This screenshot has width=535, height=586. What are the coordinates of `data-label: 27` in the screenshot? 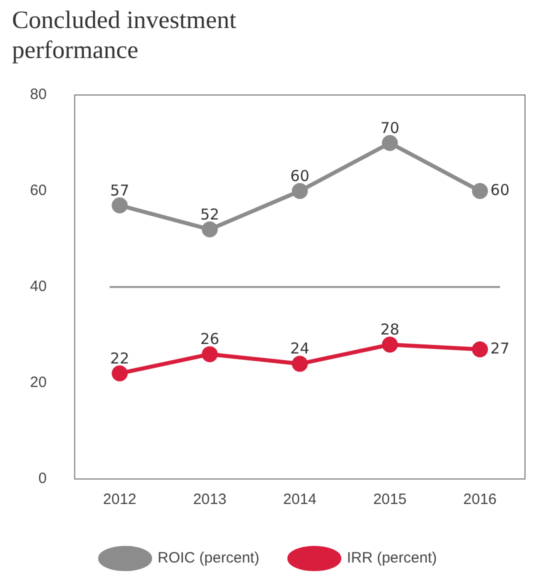 It's located at (500, 348).